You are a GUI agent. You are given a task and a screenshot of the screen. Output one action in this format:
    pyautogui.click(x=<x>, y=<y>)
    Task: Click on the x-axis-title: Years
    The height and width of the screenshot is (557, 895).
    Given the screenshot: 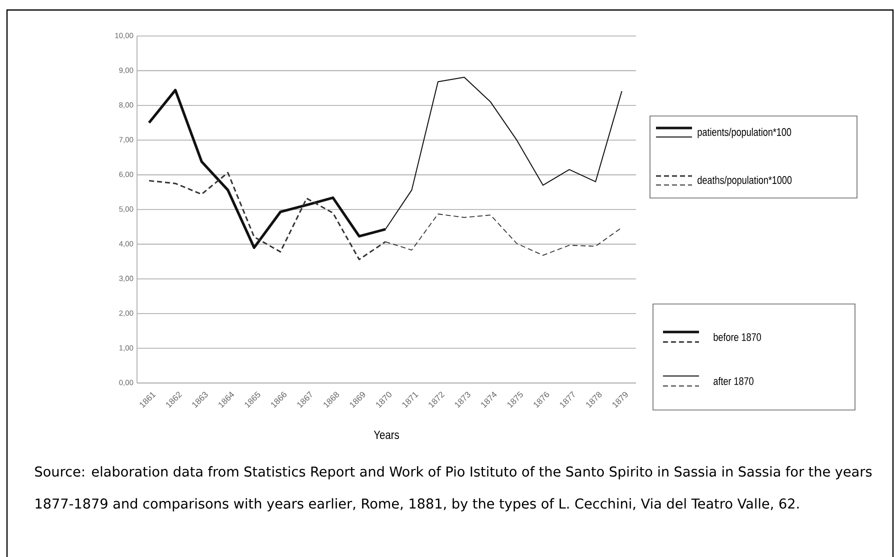 What is the action you would take?
    pyautogui.click(x=386, y=435)
    